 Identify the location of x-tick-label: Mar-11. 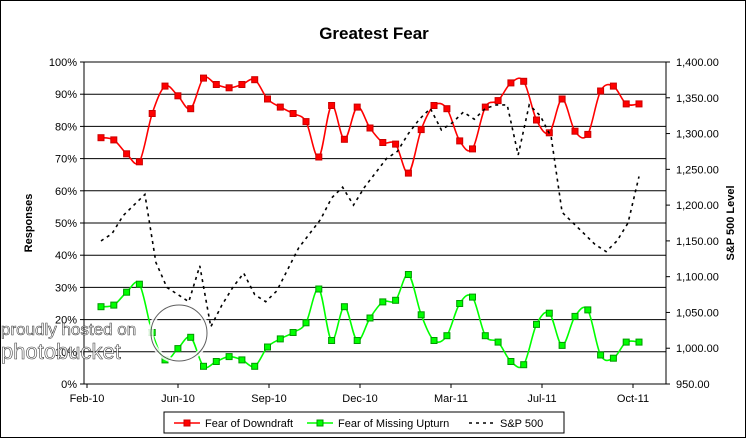
(451, 399).